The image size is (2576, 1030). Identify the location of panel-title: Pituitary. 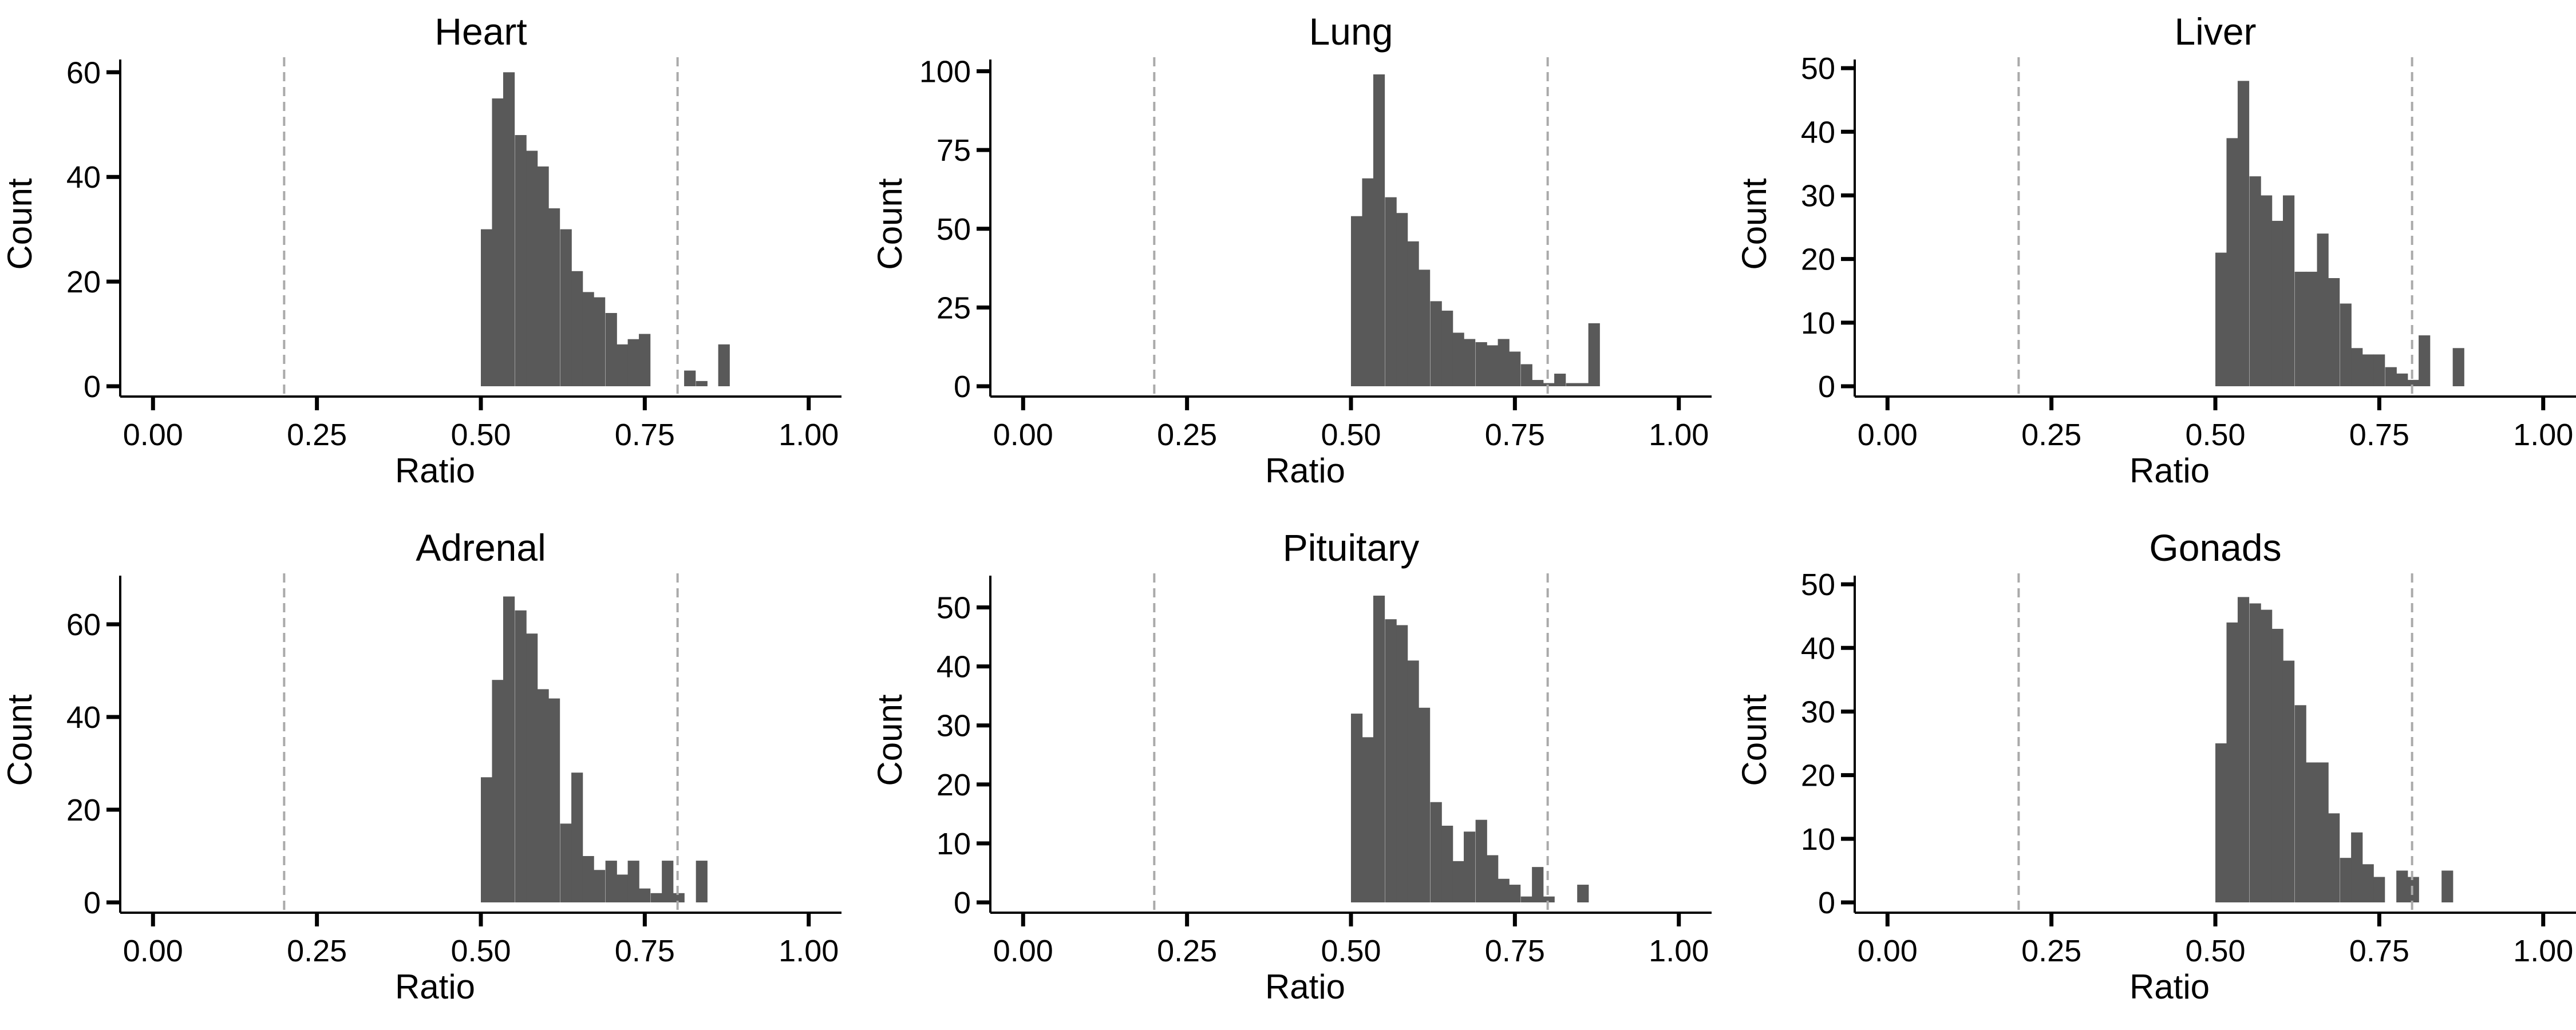
(1351, 547).